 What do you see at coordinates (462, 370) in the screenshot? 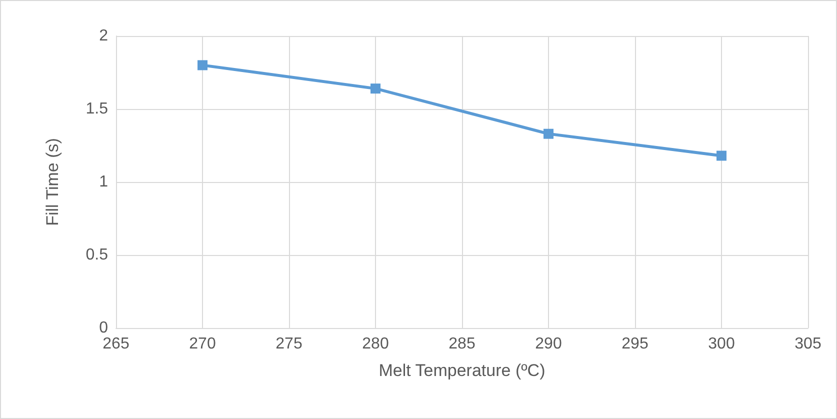
I see `x-axis-title: Melt Temperature (ºC)` at bounding box center [462, 370].